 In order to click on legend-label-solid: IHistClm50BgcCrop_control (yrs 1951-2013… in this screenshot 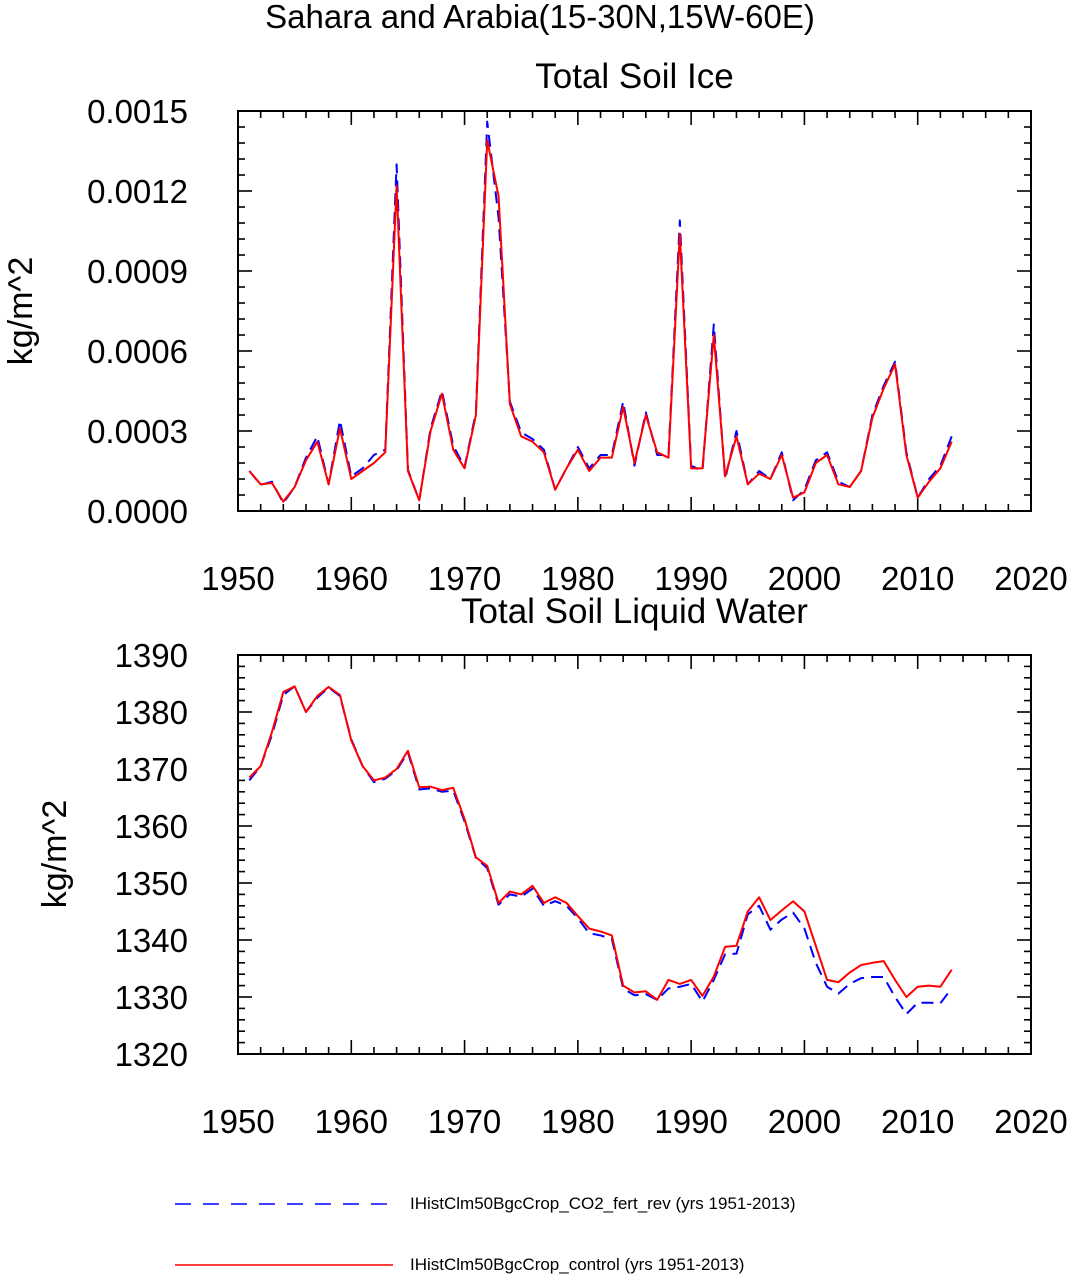, I will do `click(577, 1264)`.